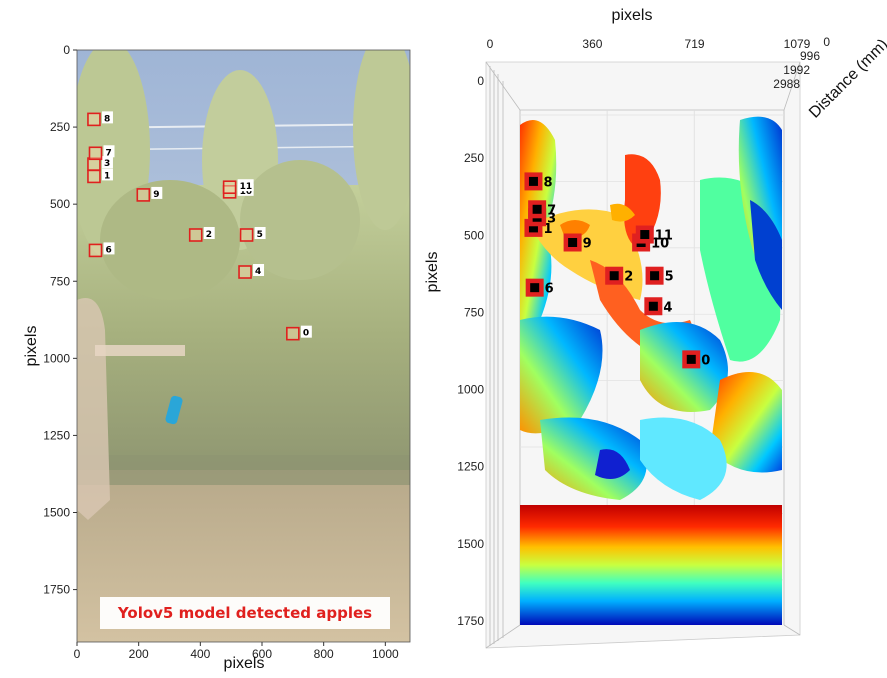 The width and height of the screenshot is (887, 678). What do you see at coordinates (797, 44) in the screenshot?
I see `right-x-tick-label: 1079` at bounding box center [797, 44].